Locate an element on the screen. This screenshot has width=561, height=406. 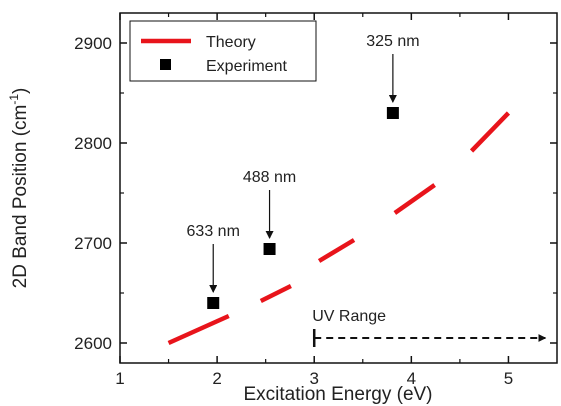
x-tick-label: 5 is located at coordinates (508, 378).